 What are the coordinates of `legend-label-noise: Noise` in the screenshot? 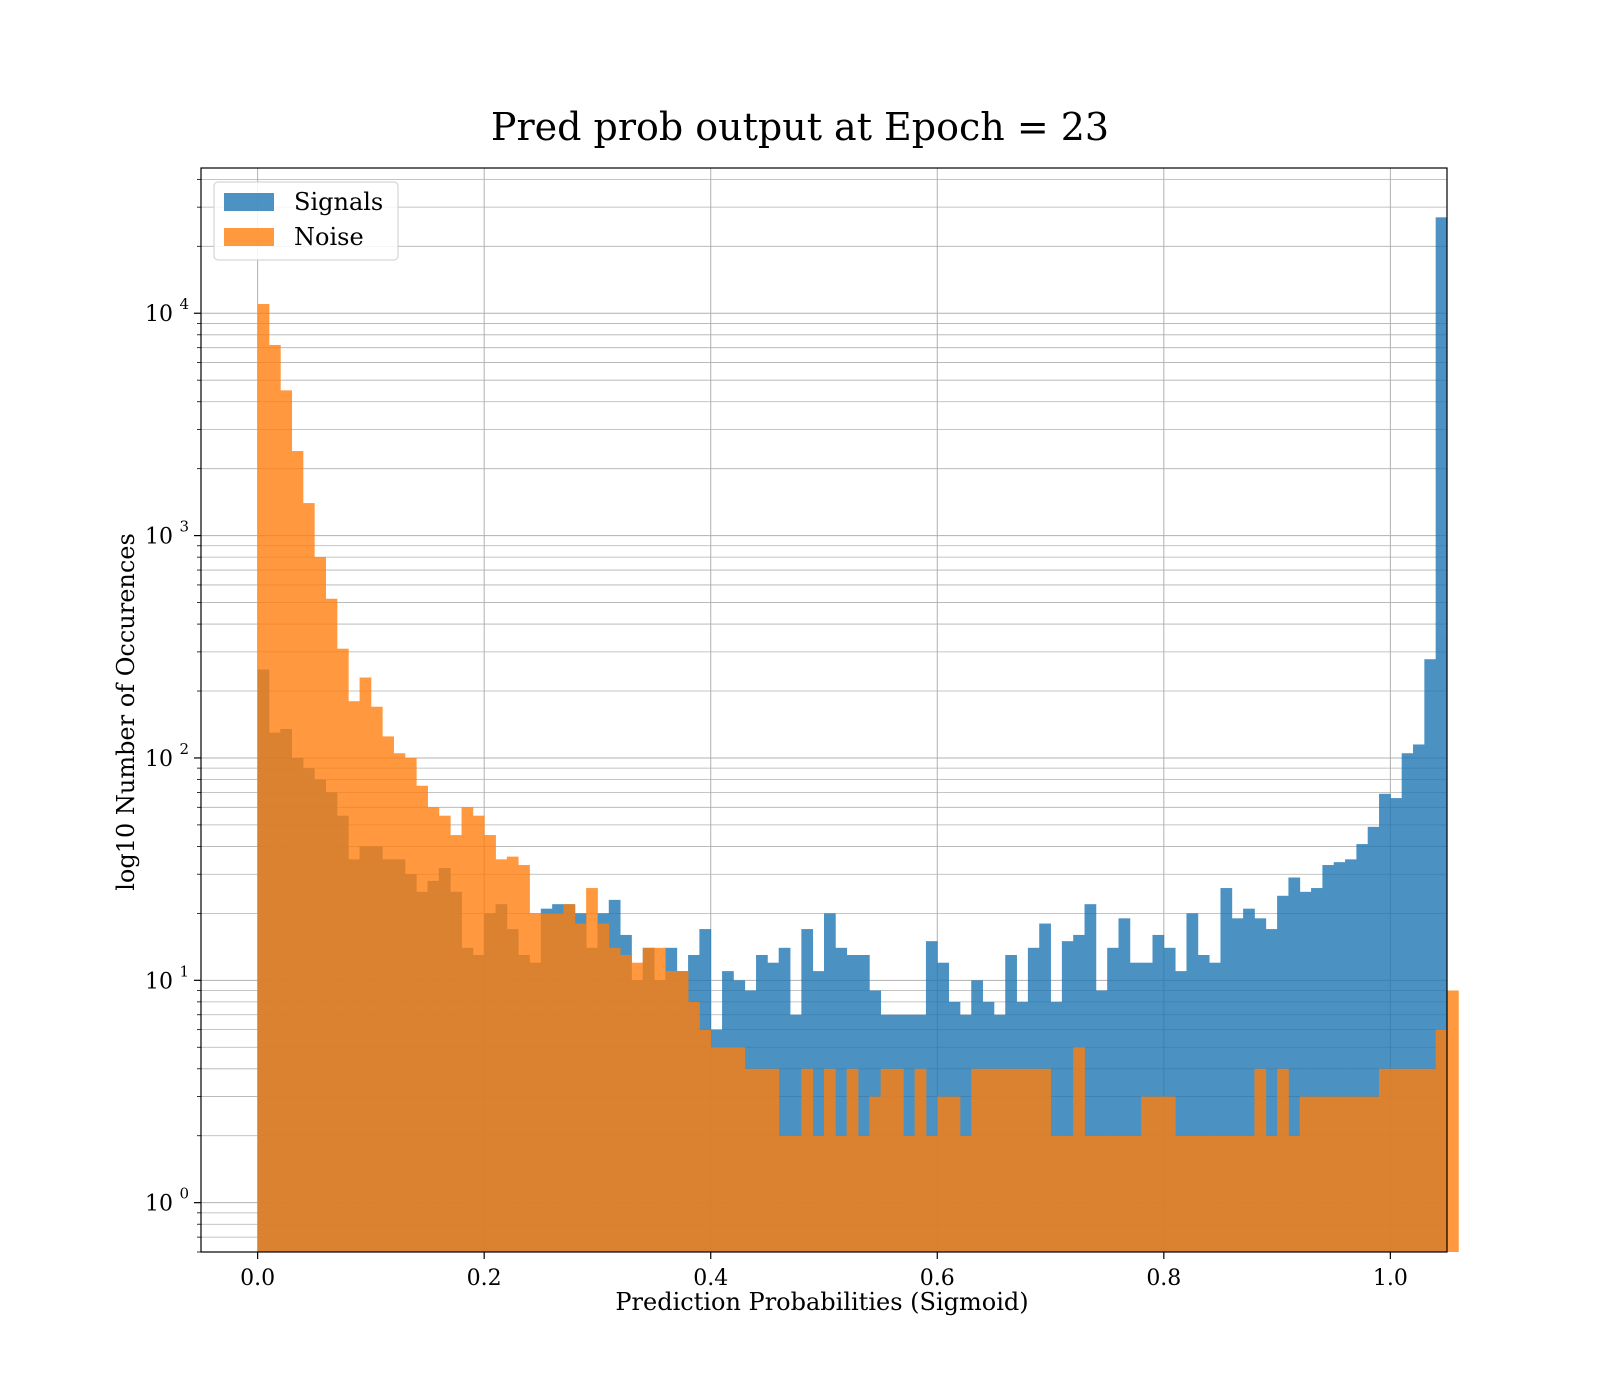 It's located at (329, 237).